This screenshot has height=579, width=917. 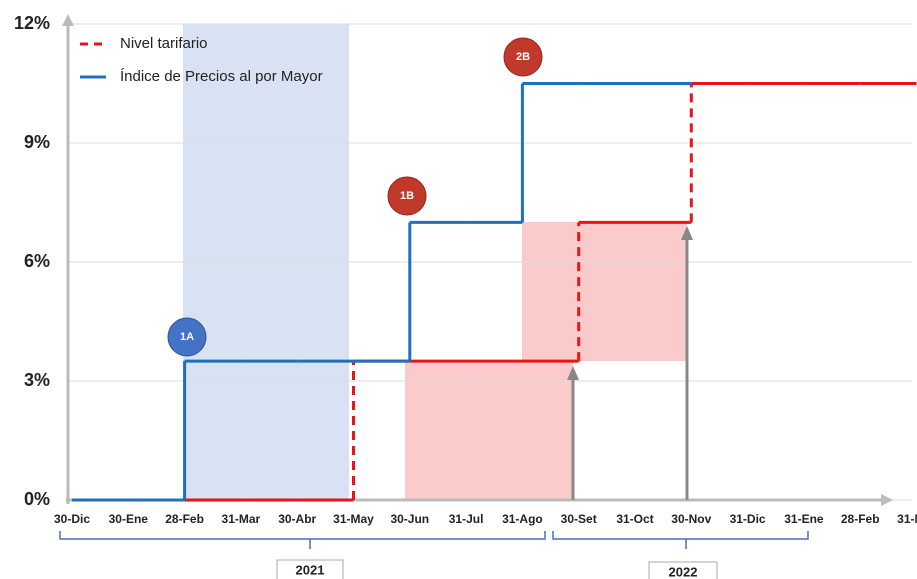 I want to click on x-tick-label: 31-Oct, so click(x=634, y=519).